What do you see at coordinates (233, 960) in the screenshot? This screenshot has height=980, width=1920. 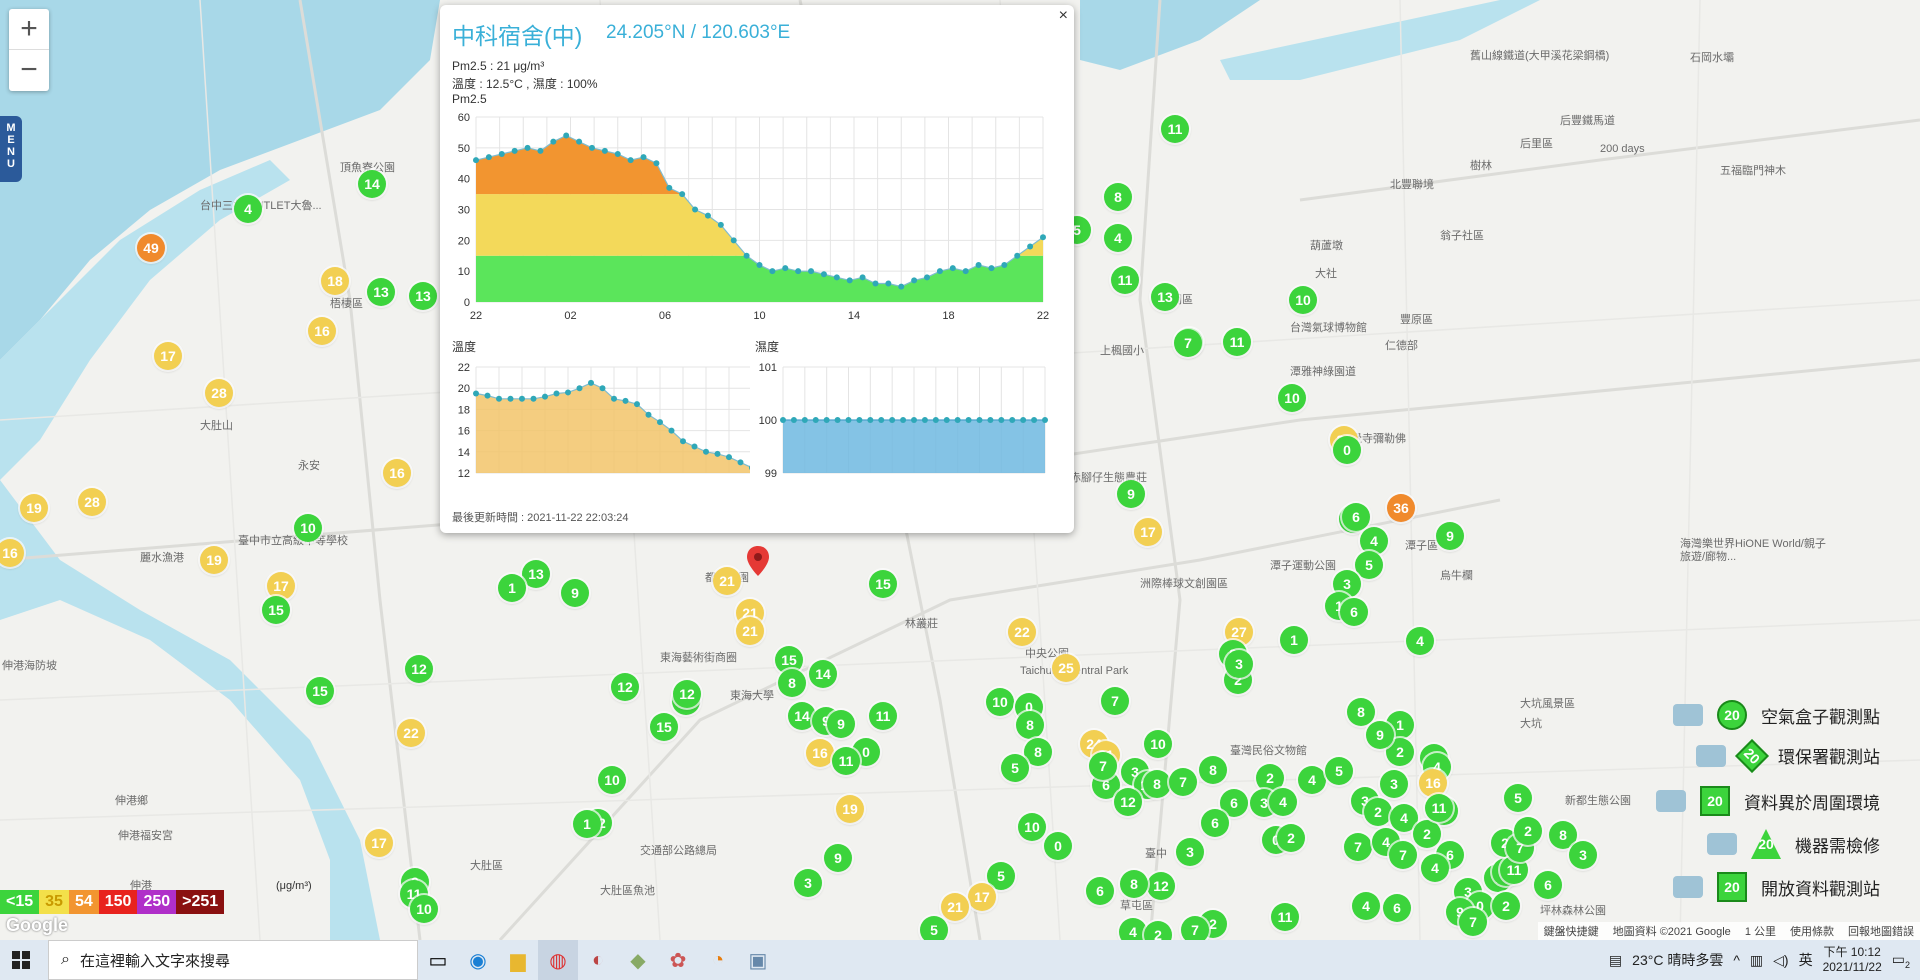 I see `taskbar-search: ⌕ 在這裡輸入文字來搜尋` at bounding box center [233, 960].